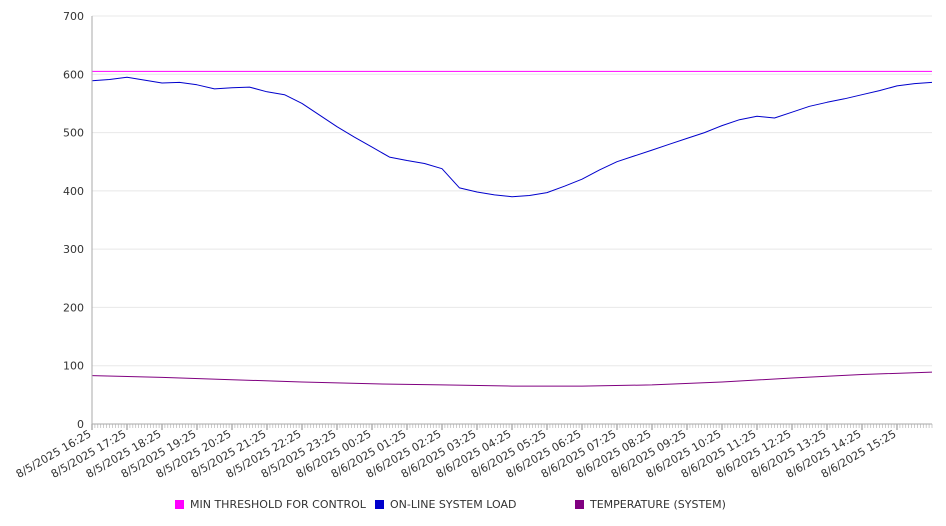  I want to click on y-tick-label: 700, so click(73, 16).